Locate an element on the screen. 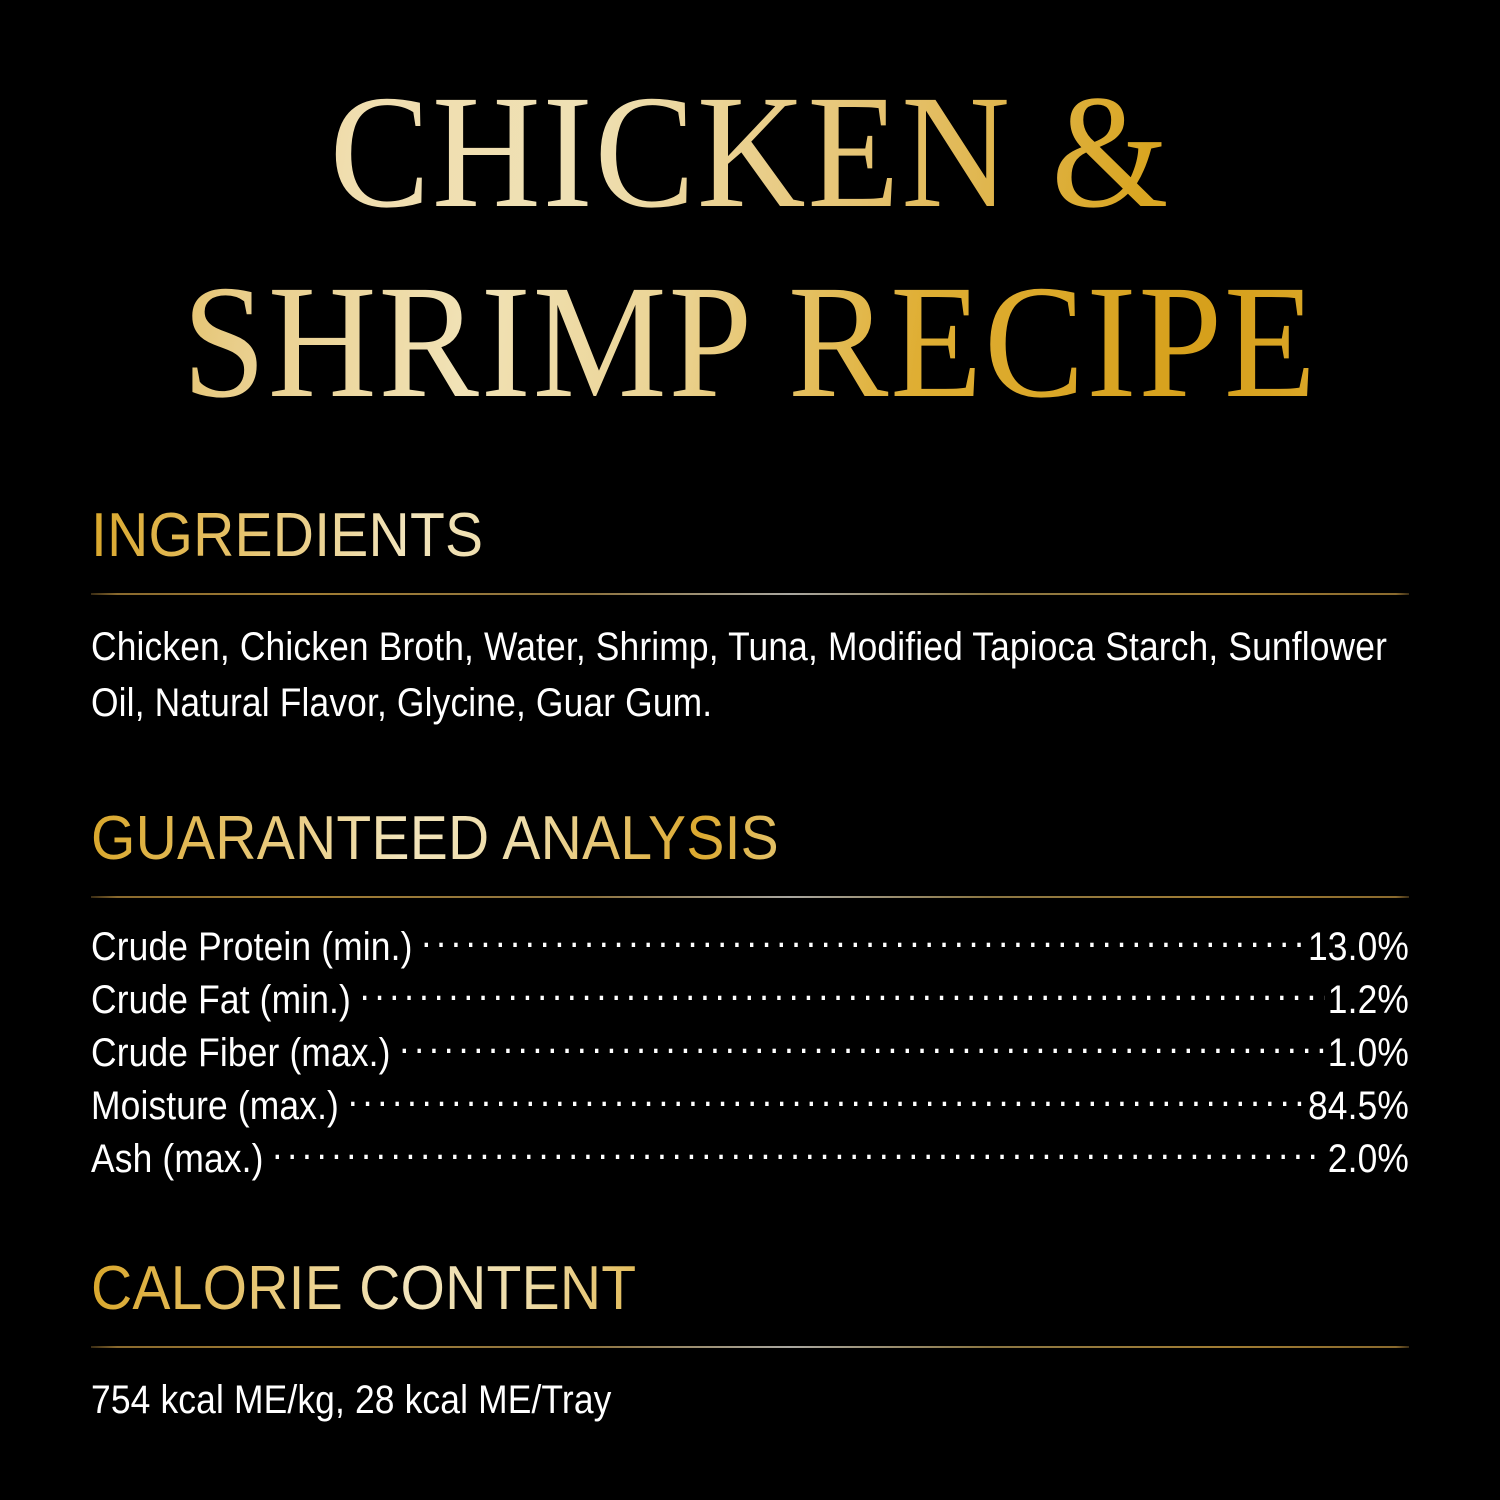 The height and width of the screenshot is (1500, 1500). analysis-row-value: 1.2% is located at coordinates (1368, 1000).